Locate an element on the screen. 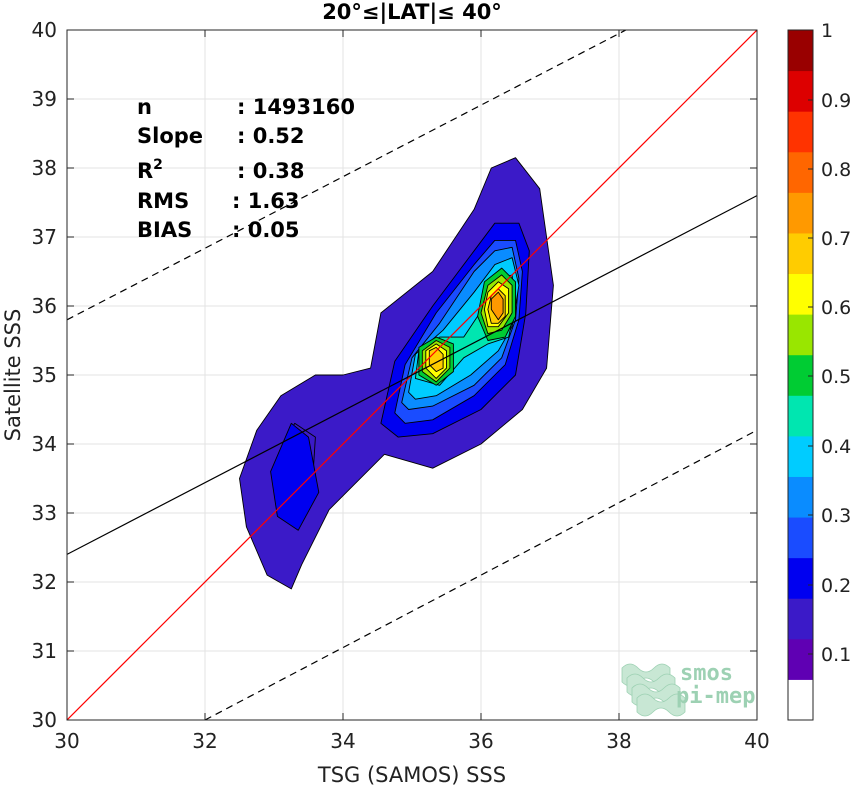  colorbar-frame is located at coordinates (800, 375).